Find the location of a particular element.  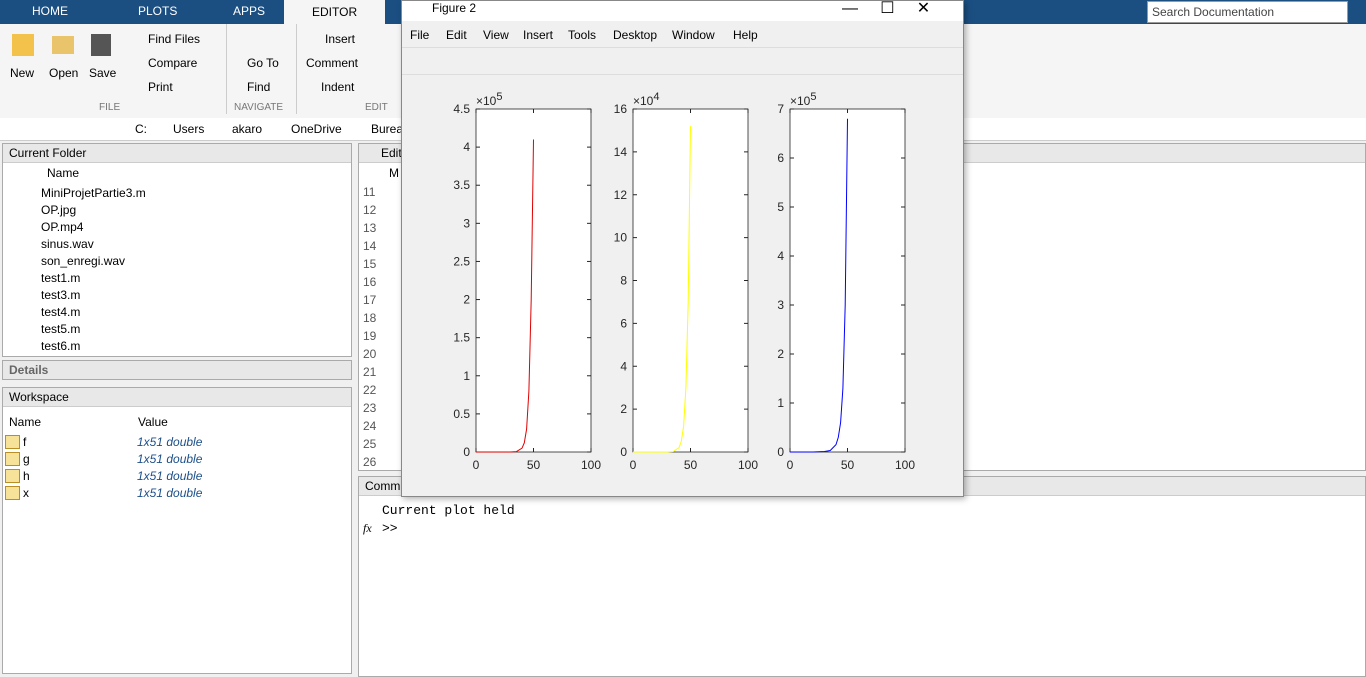

save-icon is located at coordinates (101, 45).